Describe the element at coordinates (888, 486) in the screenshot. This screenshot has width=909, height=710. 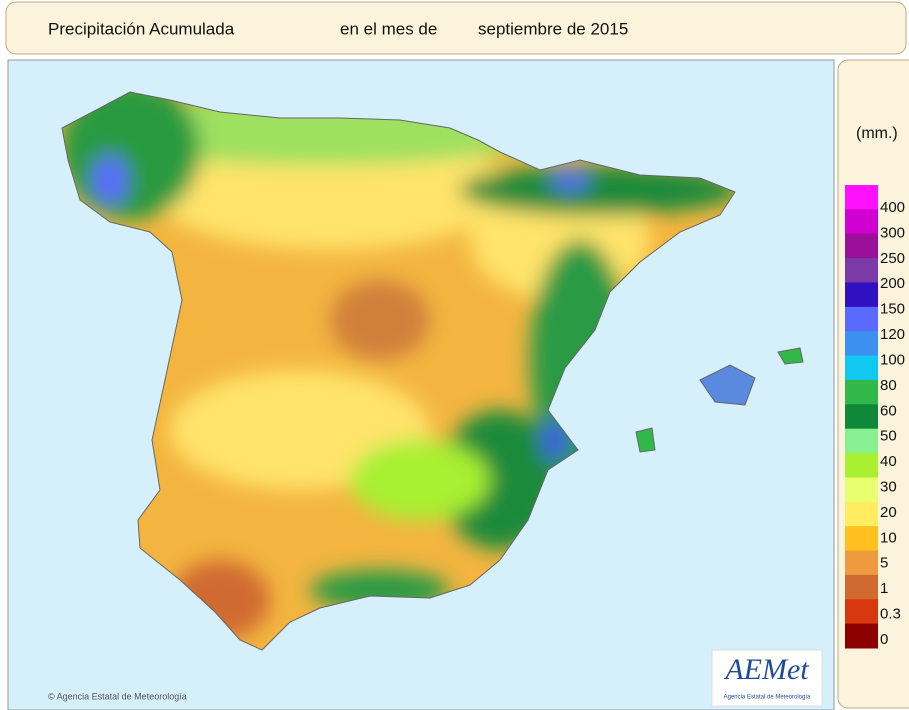
I see `legend-label: 30` at that location.